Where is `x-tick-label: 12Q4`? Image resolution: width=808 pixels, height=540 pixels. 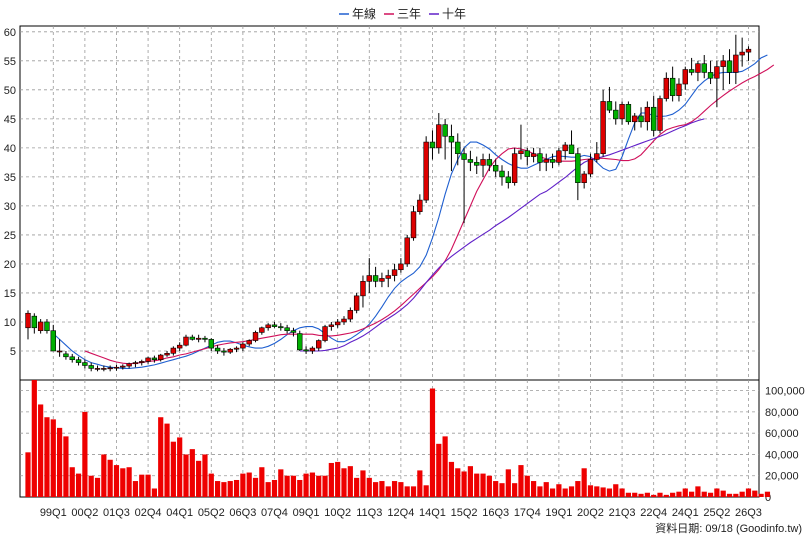 x-tick-label: 12Q4 is located at coordinates (400, 513).